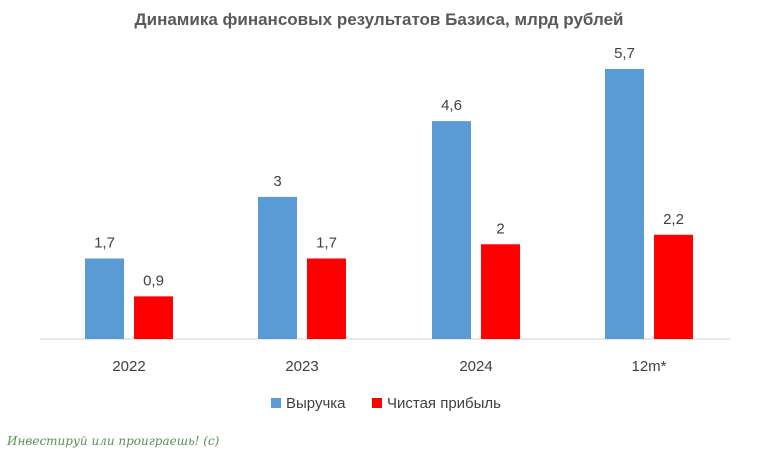 The height and width of the screenshot is (467, 758). What do you see at coordinates (444, 403) in the screenshot?
I see `legend-label: Чистая прибыль` at bounding box center [444, 403].